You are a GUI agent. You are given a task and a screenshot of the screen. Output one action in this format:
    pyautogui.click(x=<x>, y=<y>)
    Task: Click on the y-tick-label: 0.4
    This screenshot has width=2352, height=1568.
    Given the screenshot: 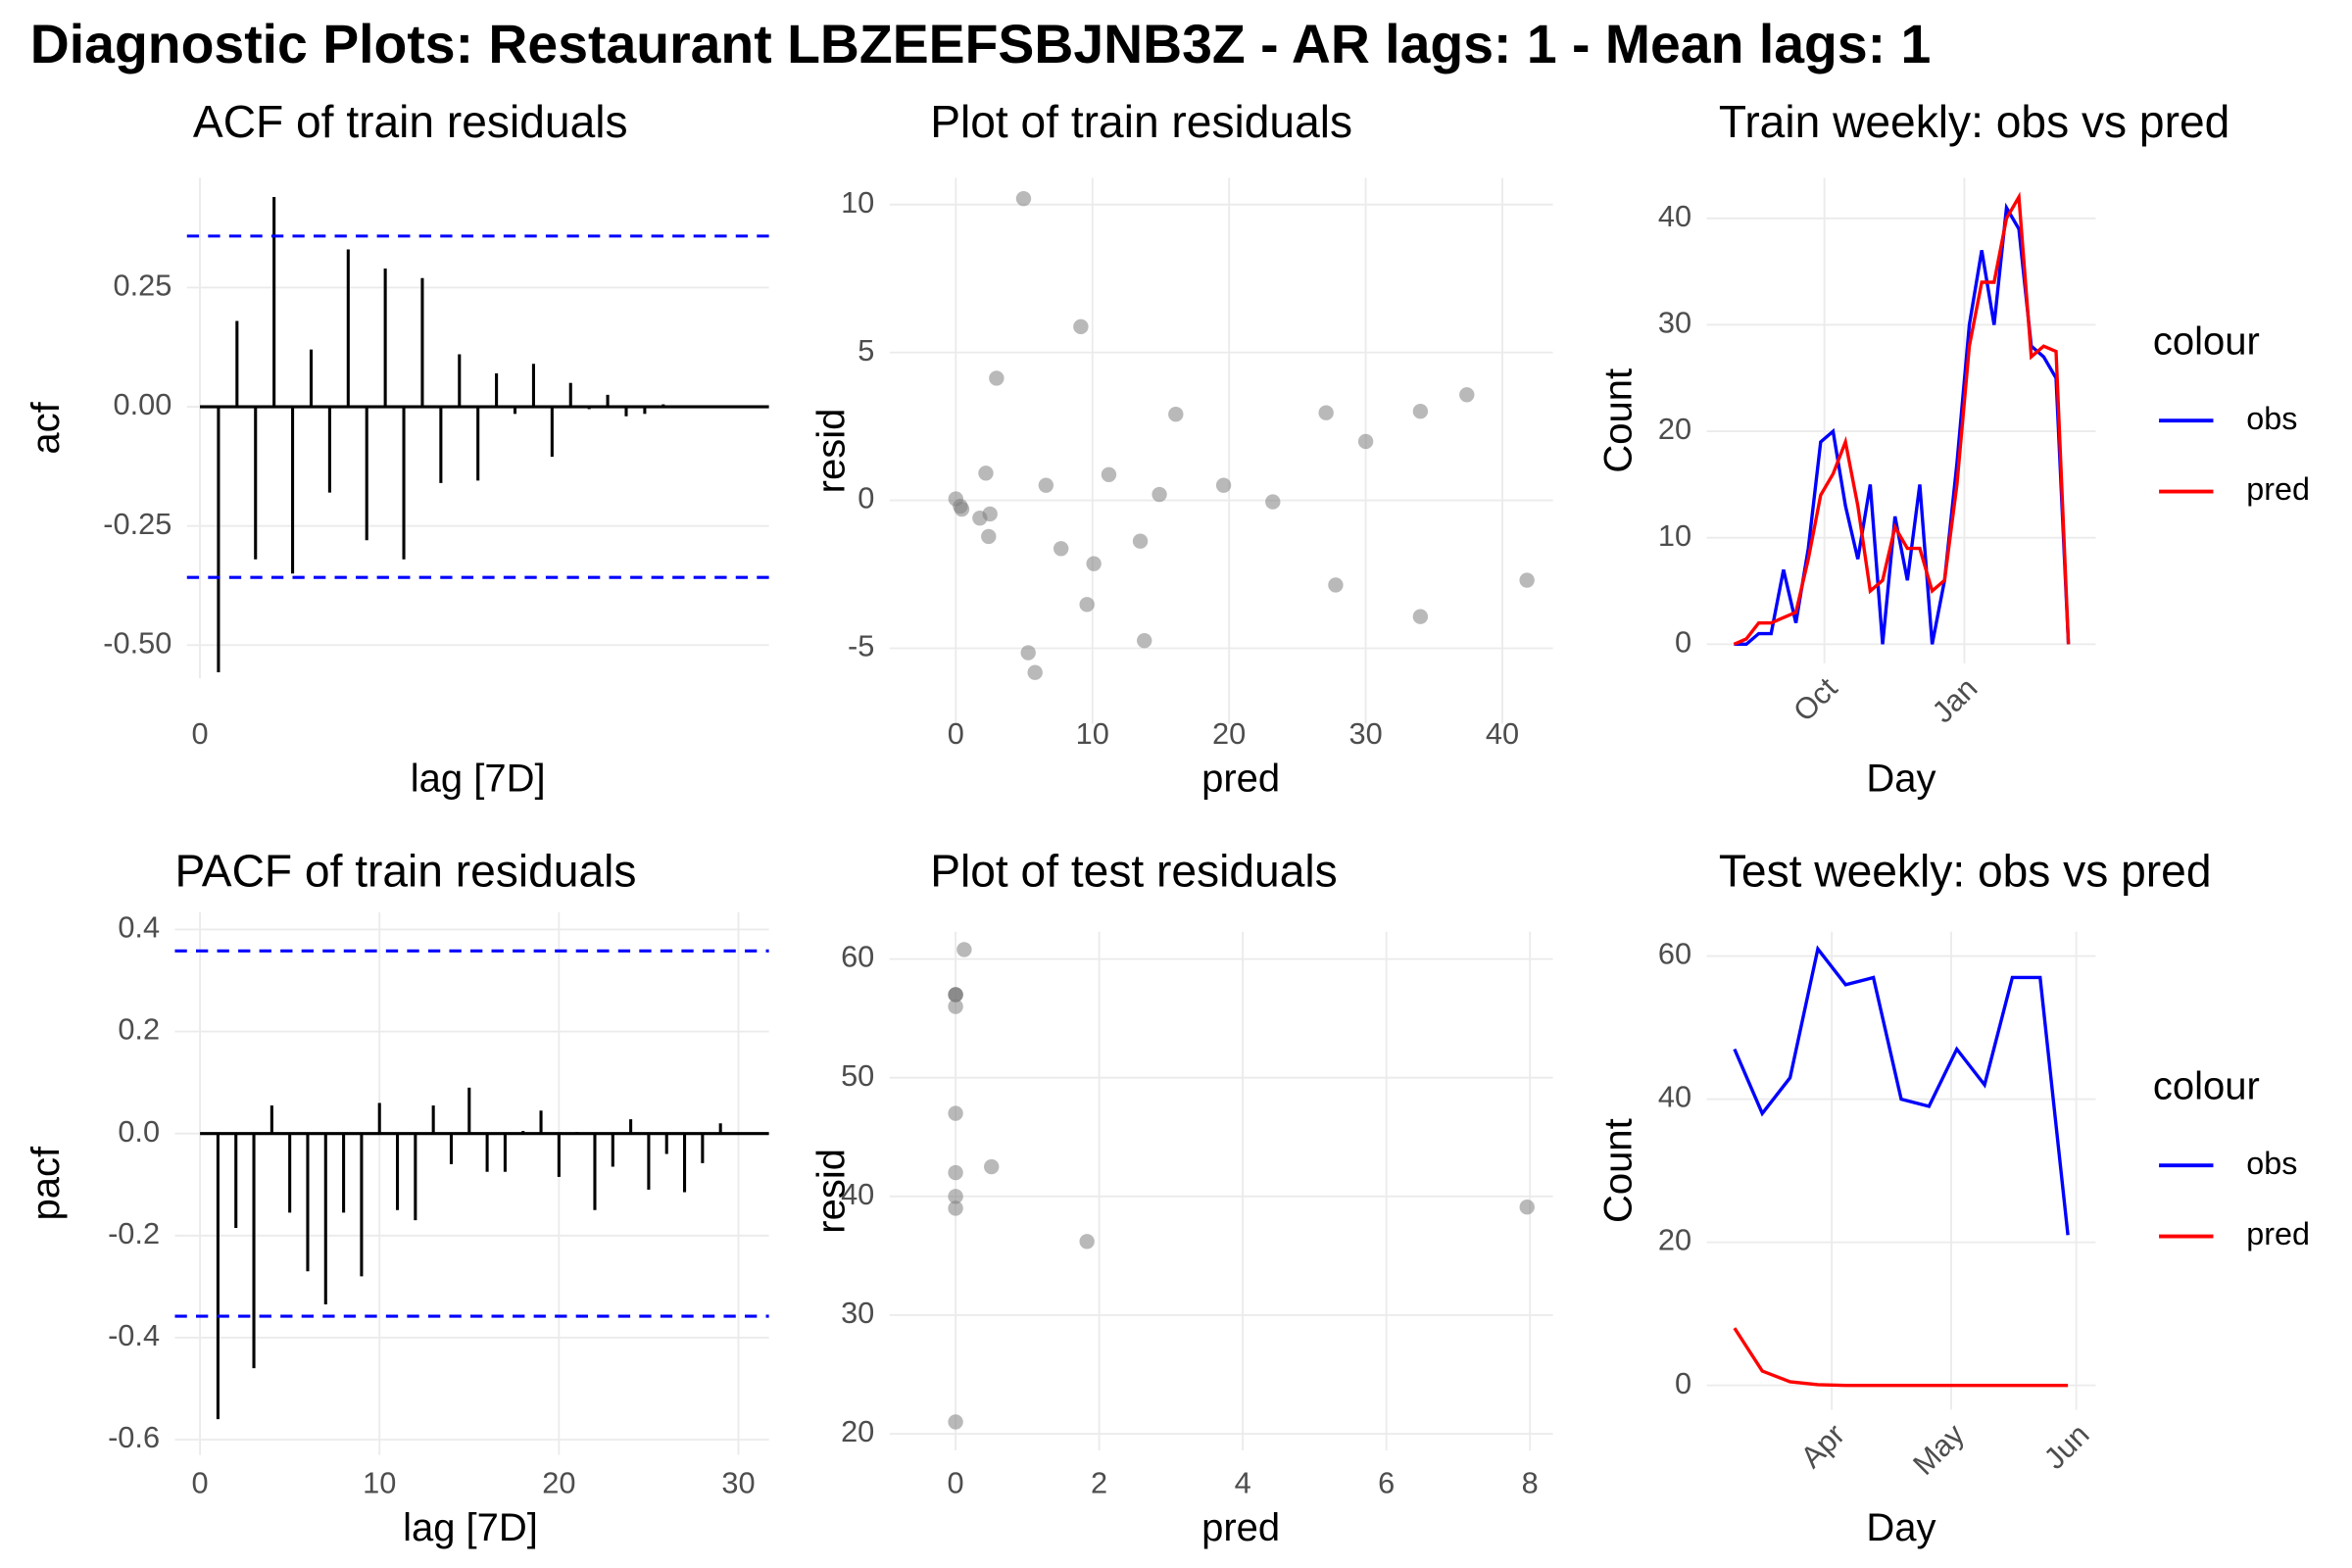 What is the action you would take?
    pyautogui.click(x=139, y=927)
    